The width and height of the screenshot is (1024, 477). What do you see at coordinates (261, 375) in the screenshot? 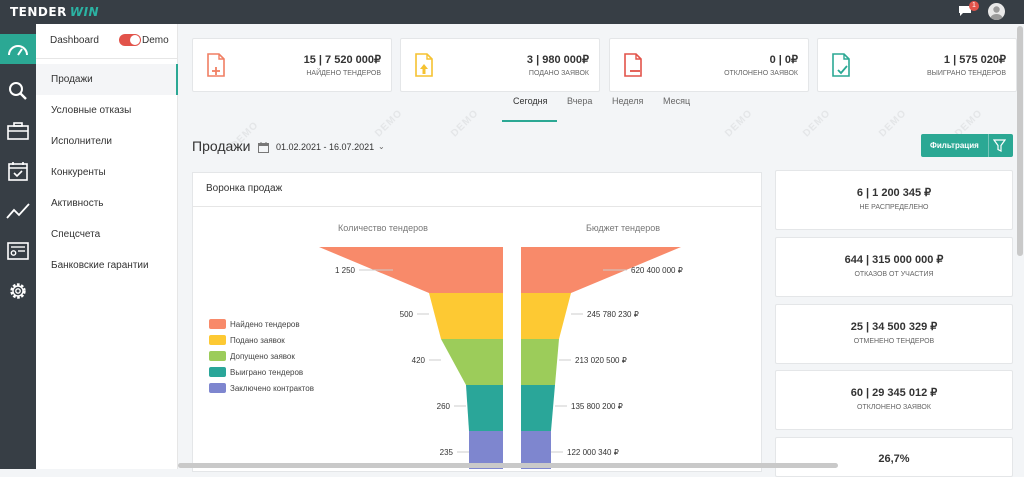
I see `legend-item: Выиграно тендеров` at bounding box center [261, 375].